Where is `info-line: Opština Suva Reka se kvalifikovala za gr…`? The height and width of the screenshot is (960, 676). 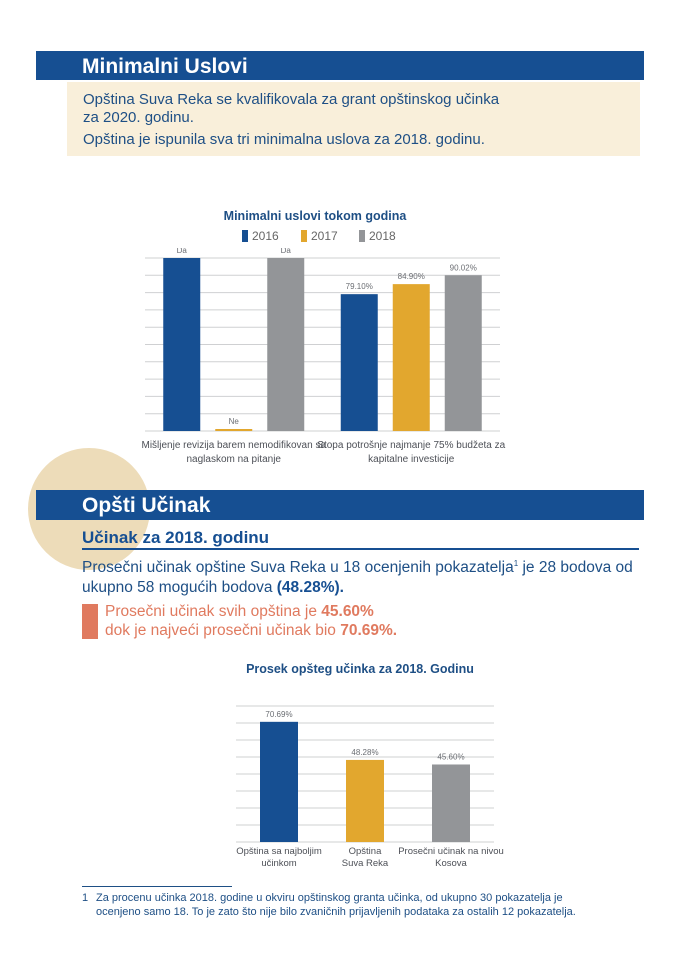 info-line: Opština Suva Reka se kvalifikovala za gr… is located at coordinates (291, 99).